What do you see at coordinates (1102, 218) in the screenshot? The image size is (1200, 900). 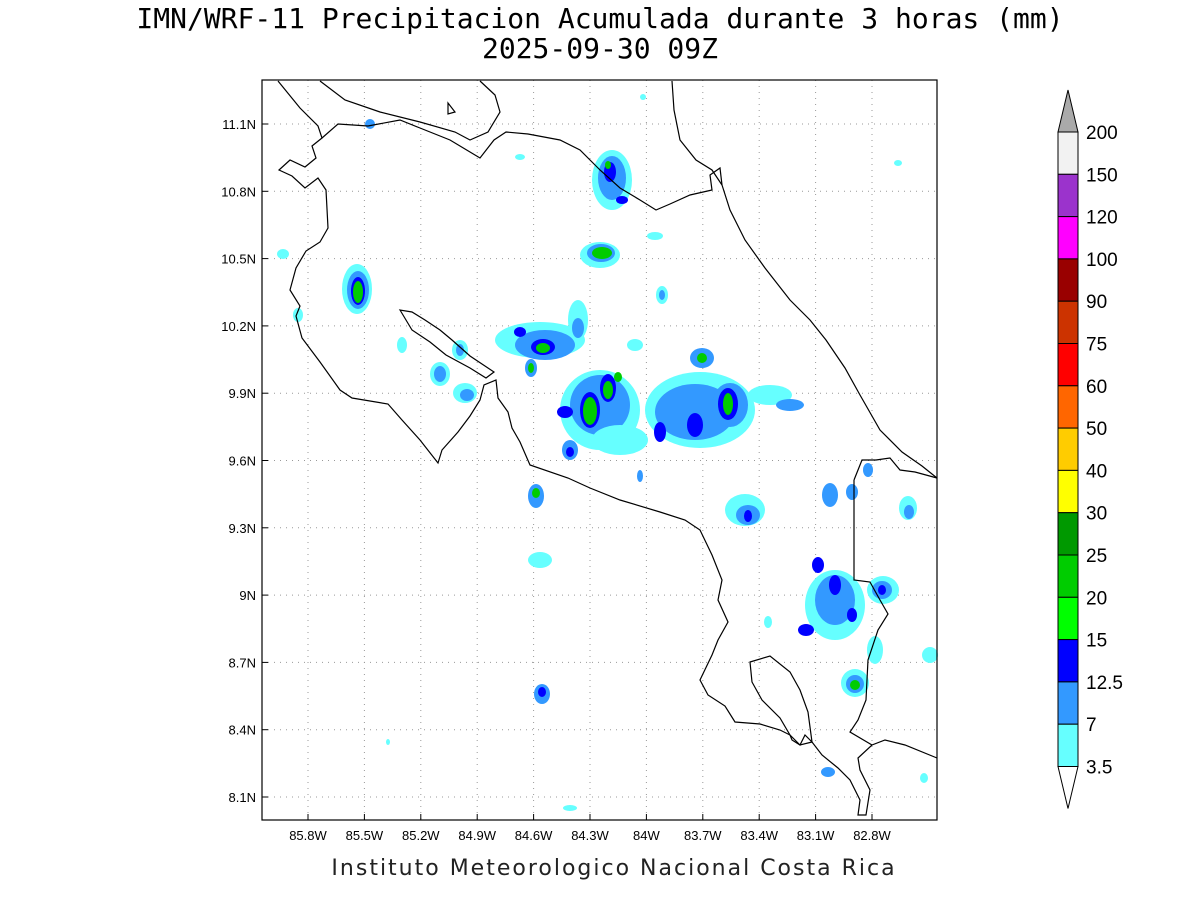 I see `colorbar-label: 120` at bounding box center [1102, 218].